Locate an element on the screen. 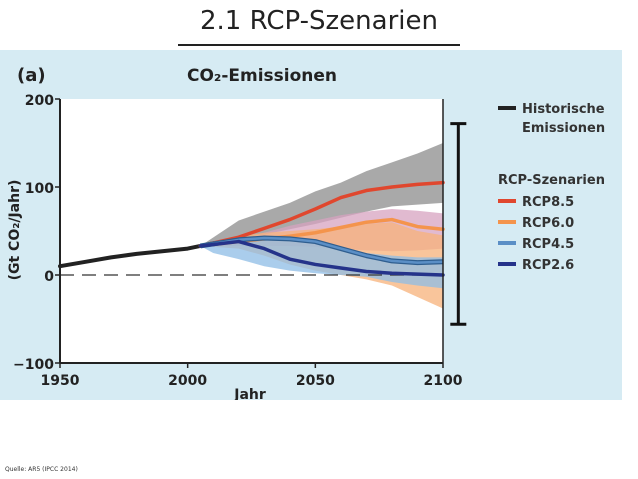 The image size is (638, 479). band-gray-uncertainty-band is located at coordinates (321, 194).